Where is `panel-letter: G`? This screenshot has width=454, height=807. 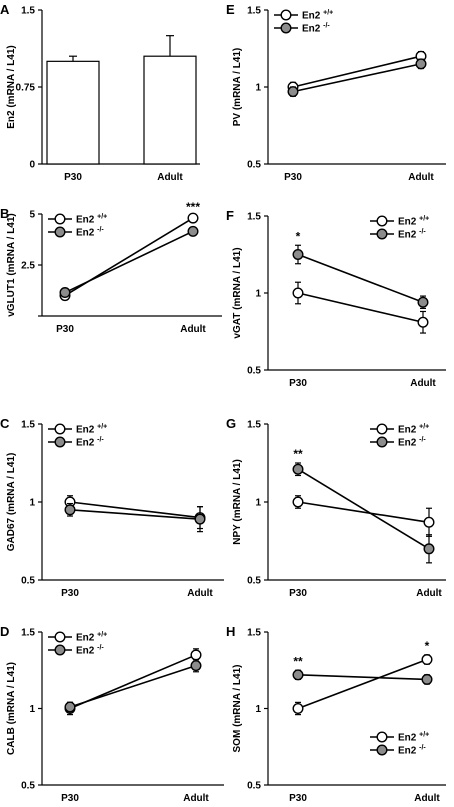
panel-letter: G is located at coordinates (231, 423).